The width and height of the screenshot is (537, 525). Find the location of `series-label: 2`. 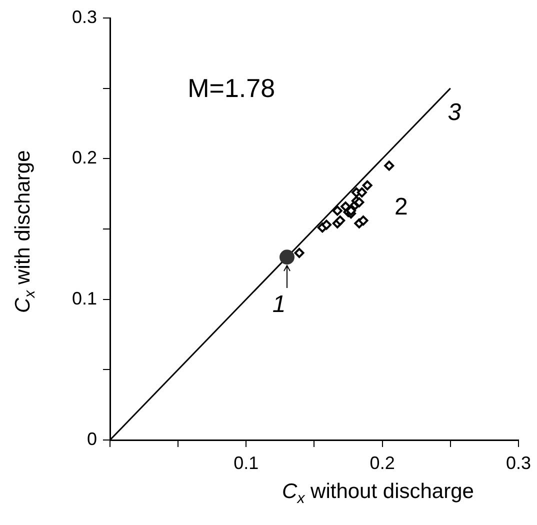

series-label: 2 is located at coordinates (401, 207).